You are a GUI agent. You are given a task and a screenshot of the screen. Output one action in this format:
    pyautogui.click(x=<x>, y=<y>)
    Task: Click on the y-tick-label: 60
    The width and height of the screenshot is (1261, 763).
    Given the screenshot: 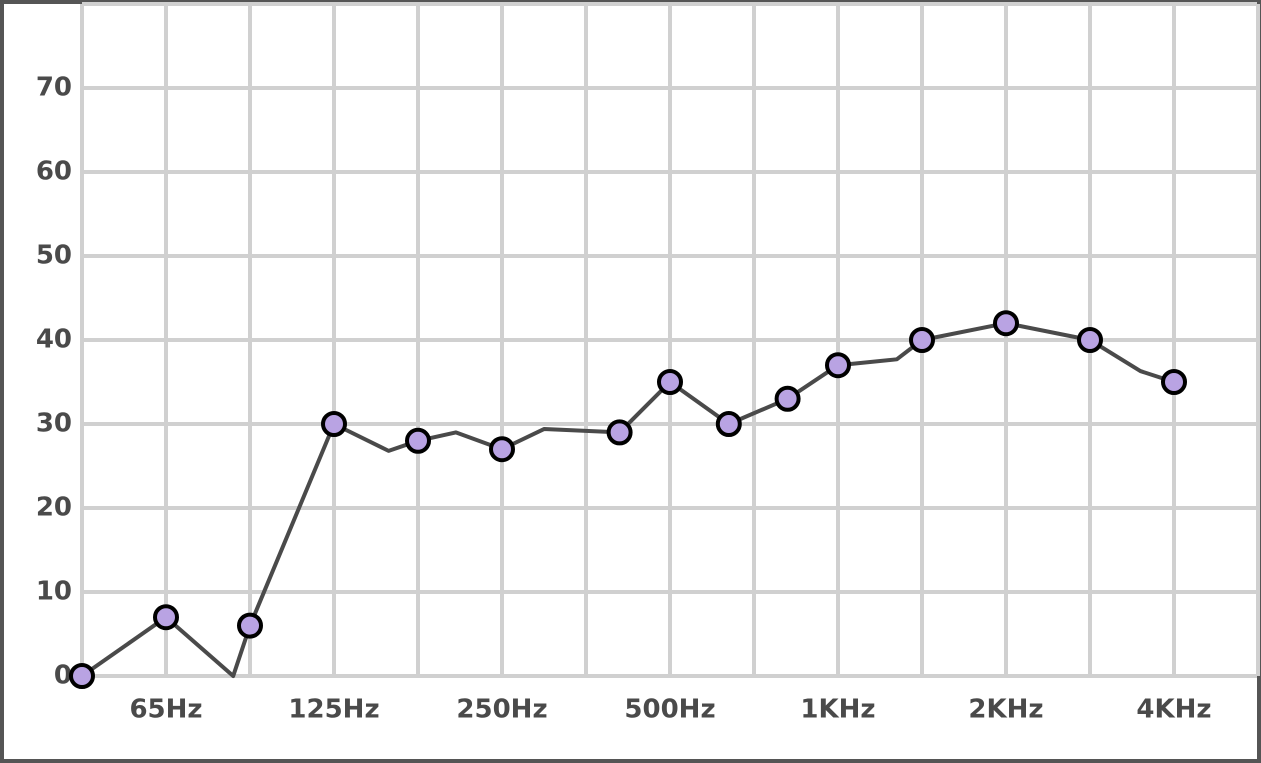 What is the action you would take?
    pyautogui.click(x=54, y=172)
    